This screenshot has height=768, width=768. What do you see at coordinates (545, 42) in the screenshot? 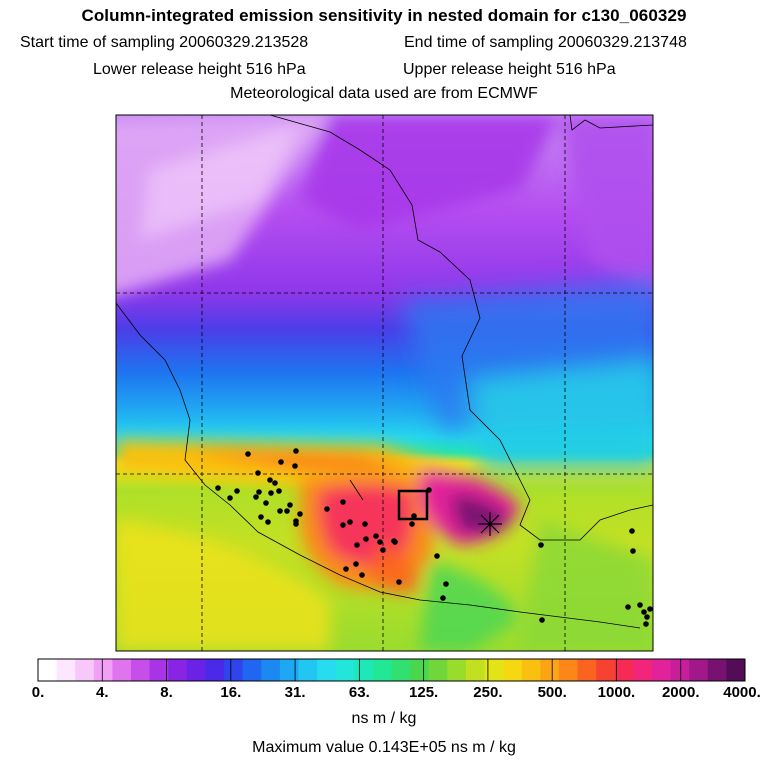
I see `end-time-label: End time of sampling 20060329.213748` at bounding box center [545, 42].